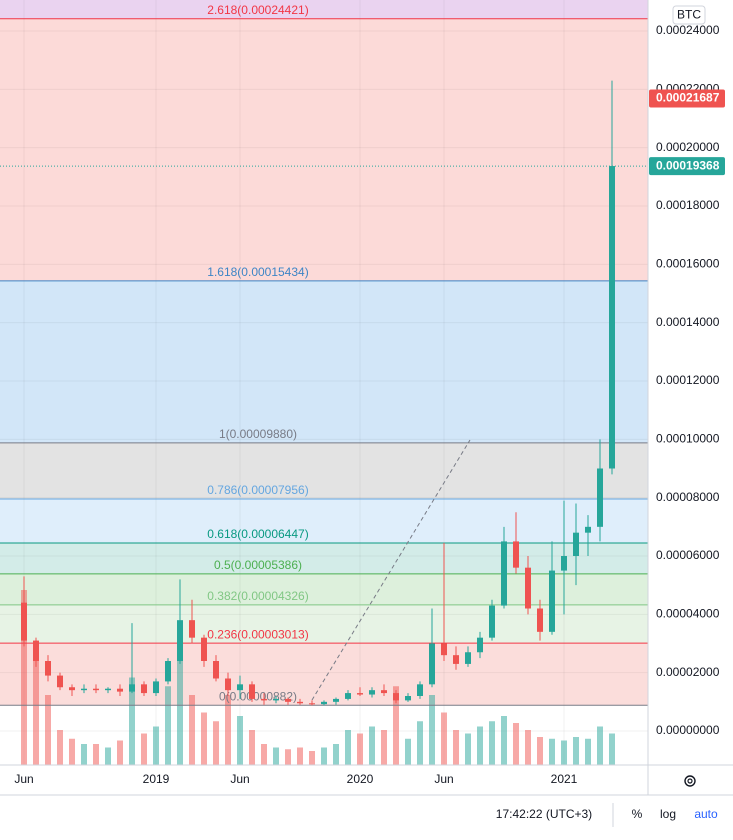  I want to click on fib-label: 1(0.00009880), so click(258, 434).